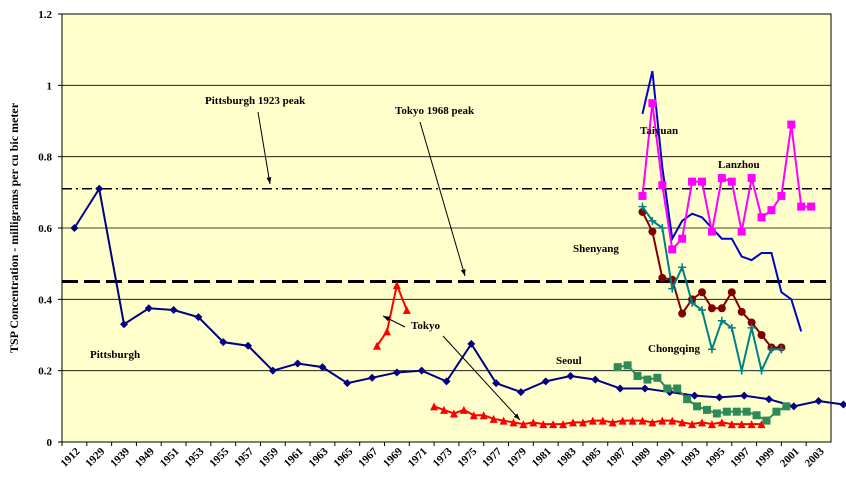 The image size is (846, 494). I want to click on x-tick-label: 1939, so click(120, 457).